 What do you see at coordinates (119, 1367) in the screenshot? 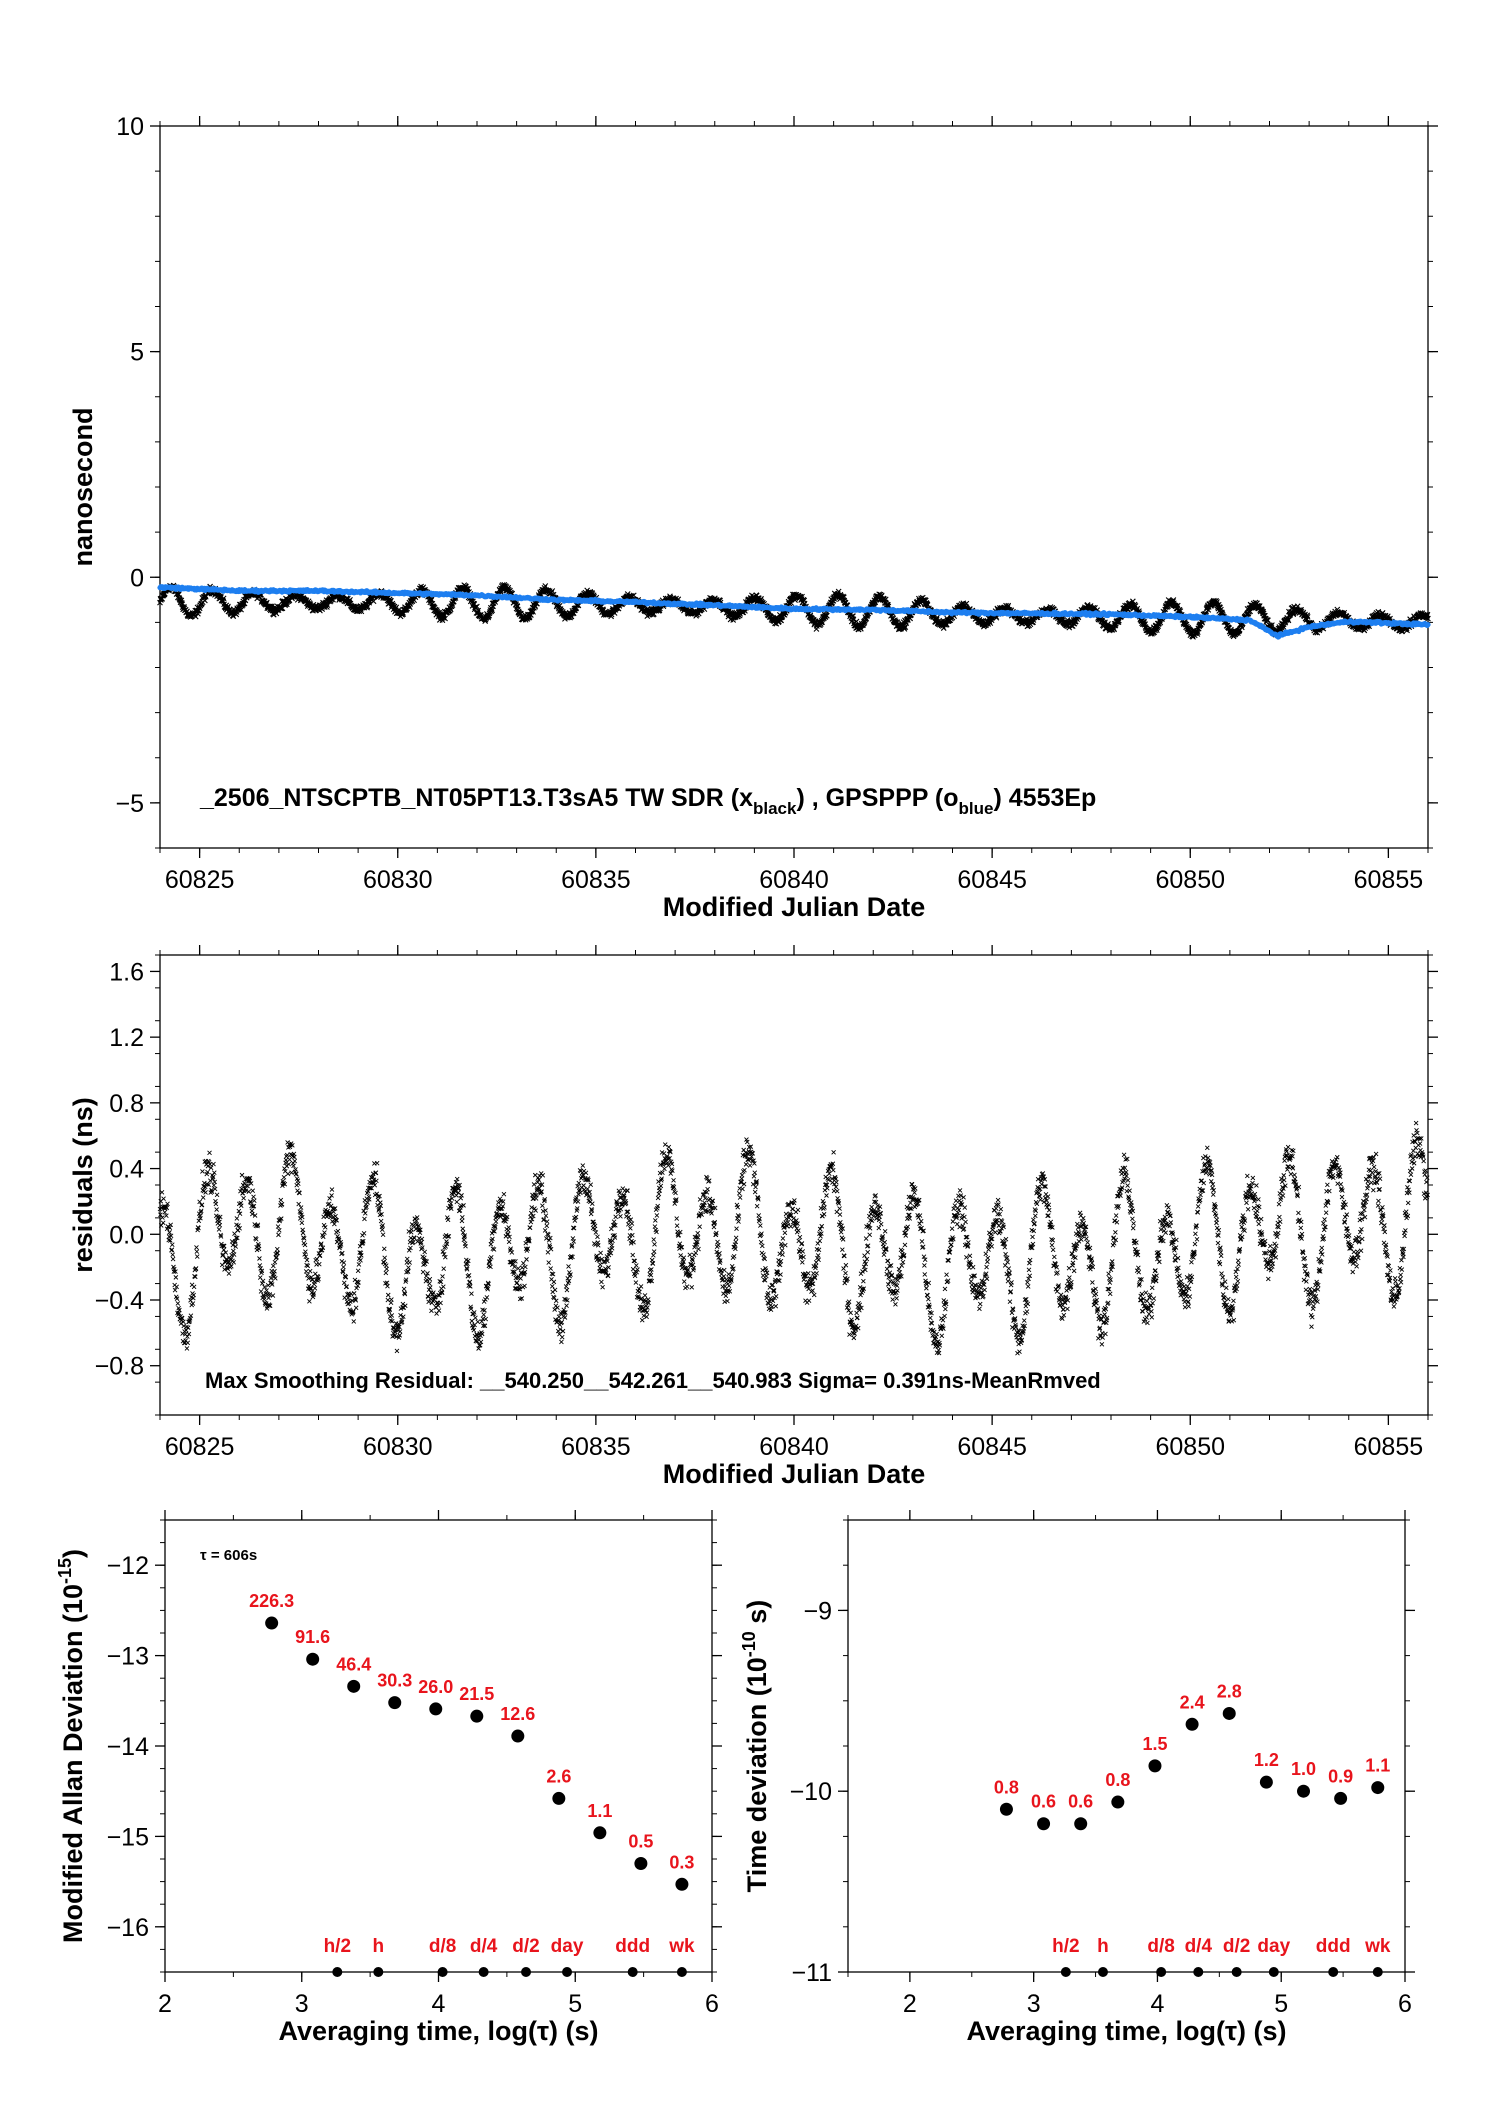
I see `y-tick-label: −0.8` at bounding box center [119, 1367].